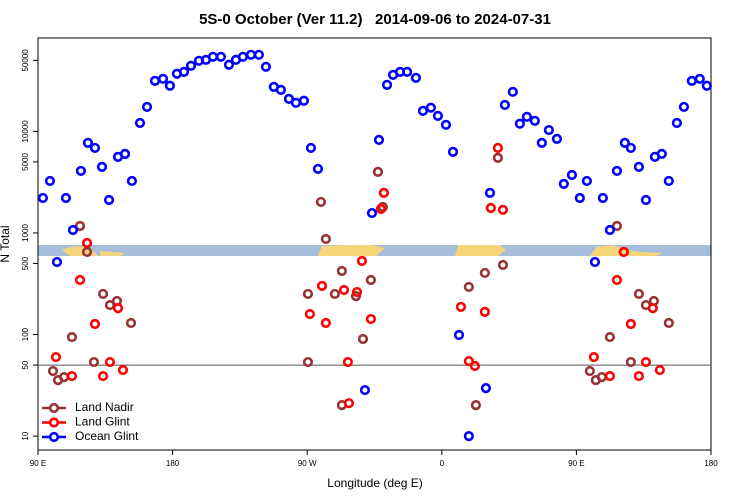  Describe the element at coordinates (25, 161) in the screenshot. I see `y-tick-label: 5000` at that location.